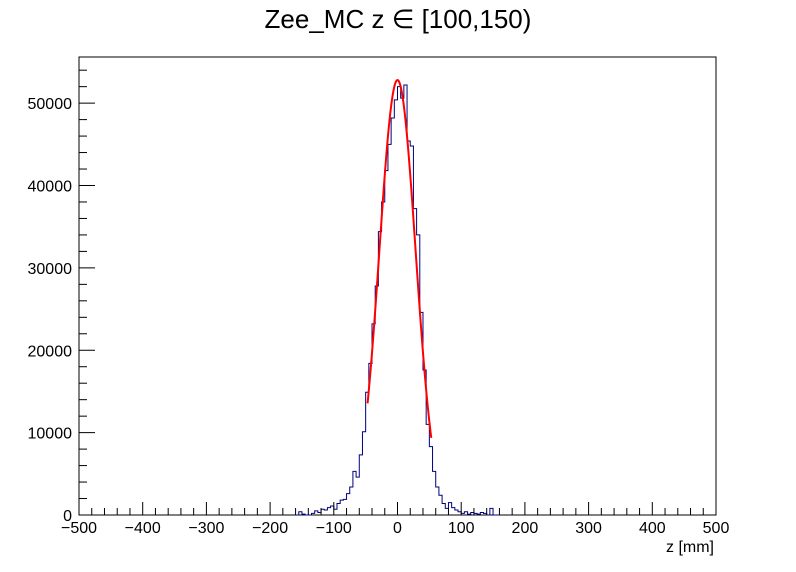 Image resolution: width=796 pixels, height=572 pixels. Describe the element at coordinates (67, 516) in the screenshot. I see `y-tick-label: 0` at that location.